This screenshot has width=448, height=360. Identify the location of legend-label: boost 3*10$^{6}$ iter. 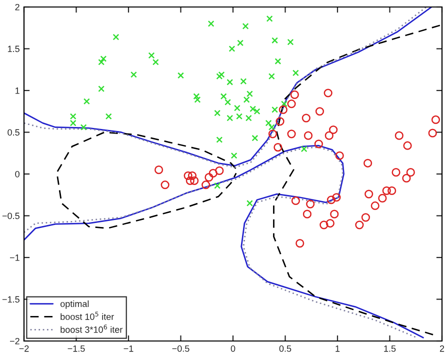
(91, 328).